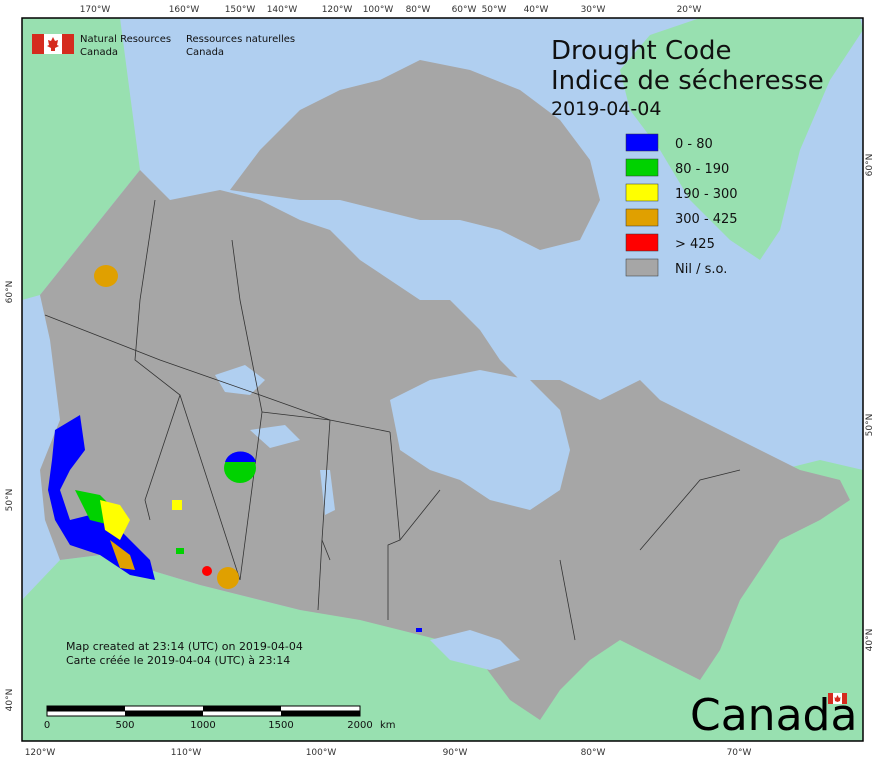  Describe the element at coordinates (773, 715) in the screenshot. I see `canada-wordmark: Canada` at that location.